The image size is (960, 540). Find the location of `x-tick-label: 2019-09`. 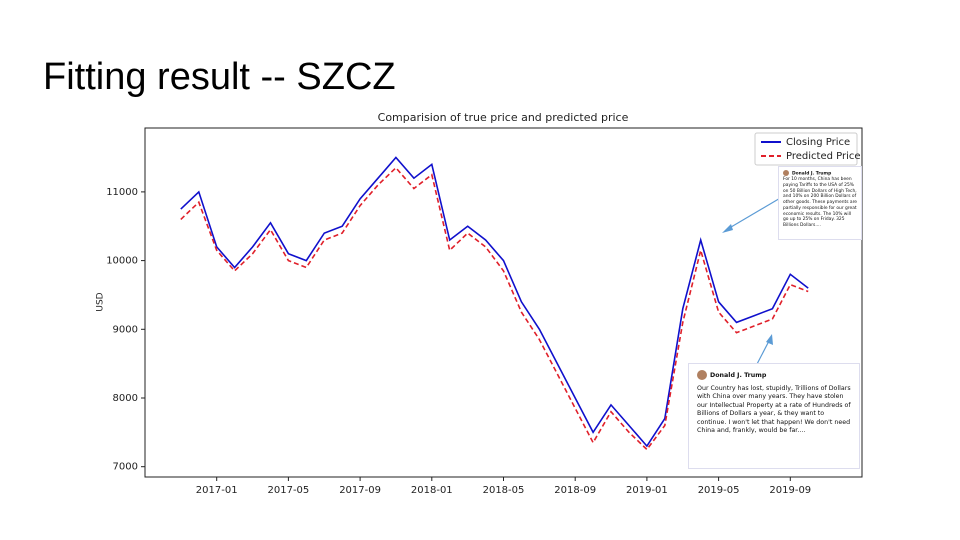

x-tick-label: 2019-09 is located at coordinates (790, 490).